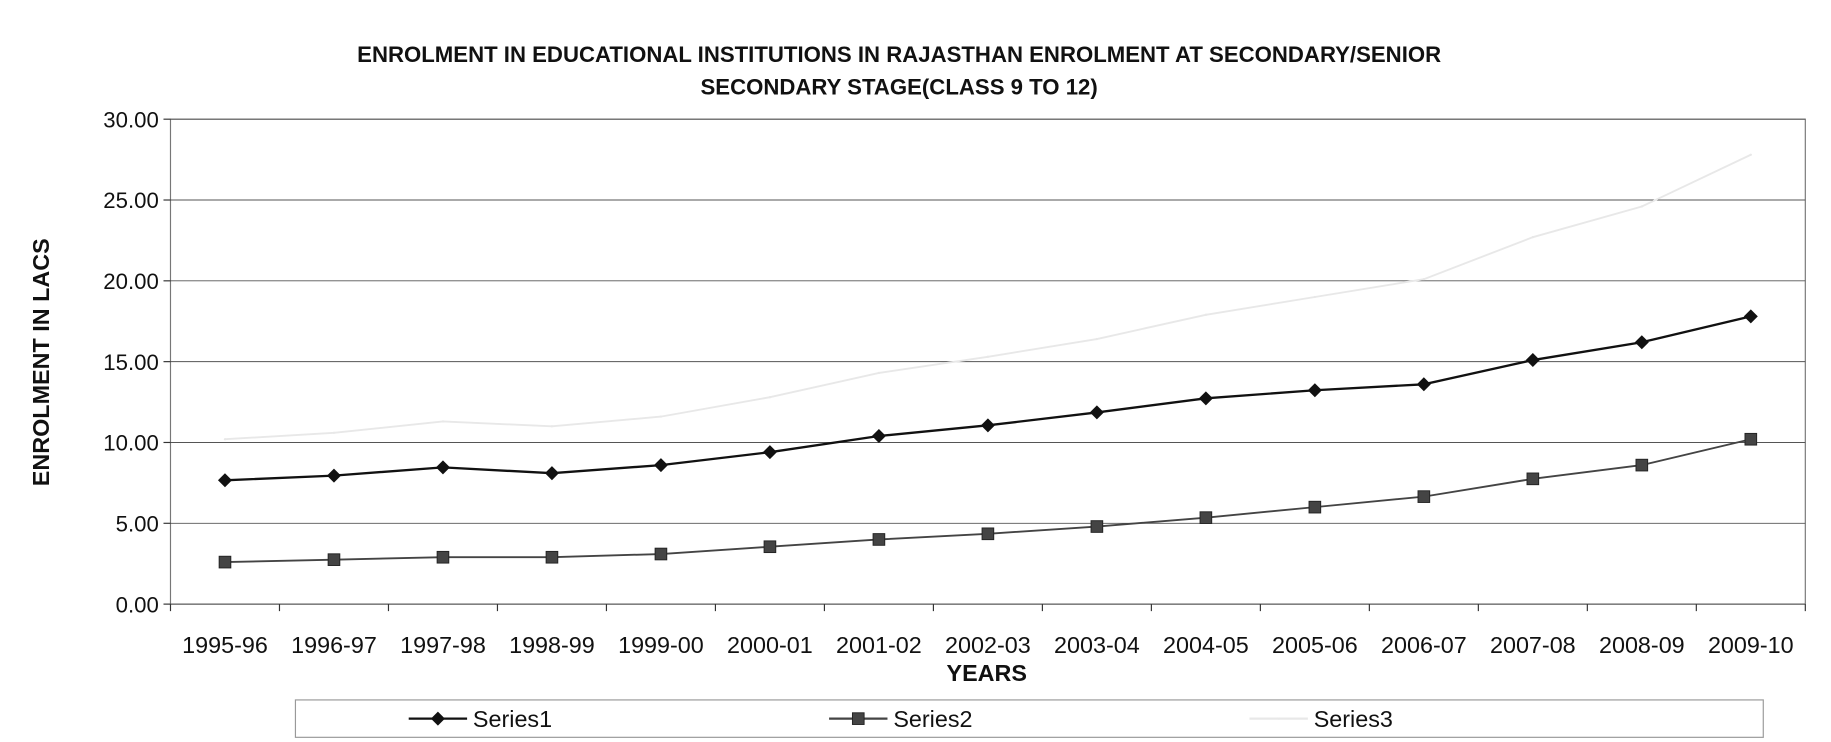  Describe the element at coordinates (1533, 645) in the screenshot. I see `x-tick-label: 2007-08` at that location.